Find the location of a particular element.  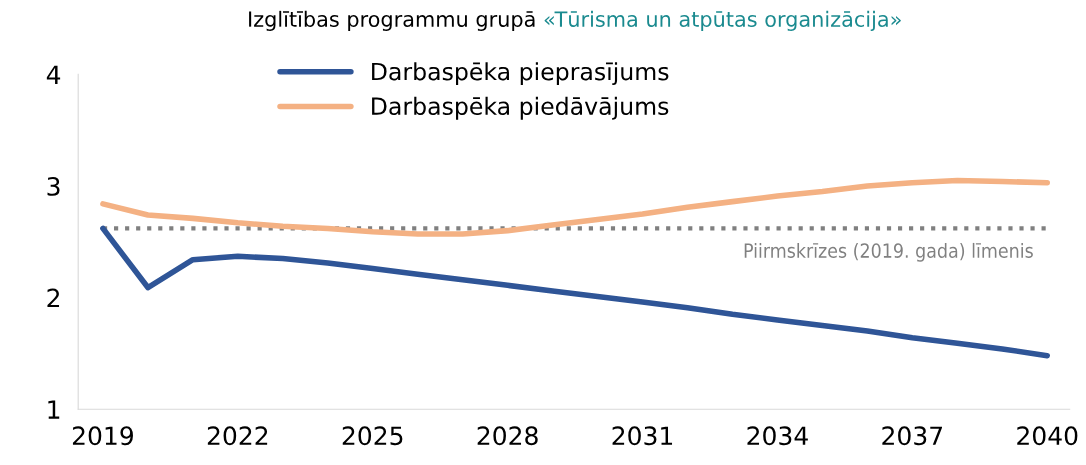

chart-title: Izglītības programmu grupā is located at coordinates (392, 21).